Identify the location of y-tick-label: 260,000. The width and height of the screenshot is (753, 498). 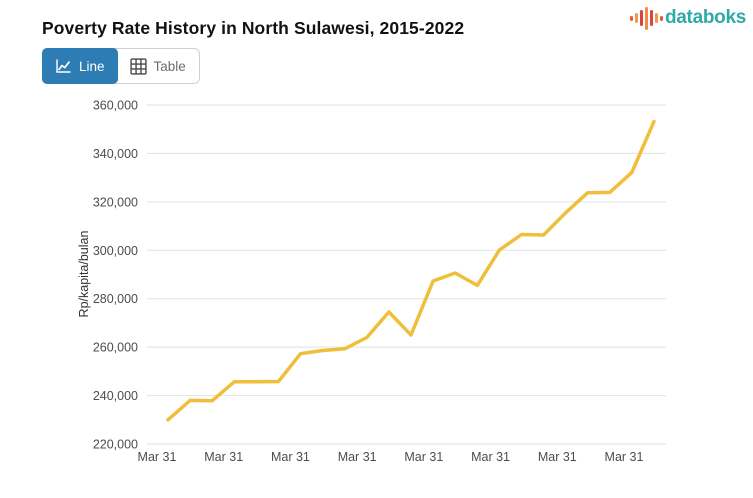
(115, 348).